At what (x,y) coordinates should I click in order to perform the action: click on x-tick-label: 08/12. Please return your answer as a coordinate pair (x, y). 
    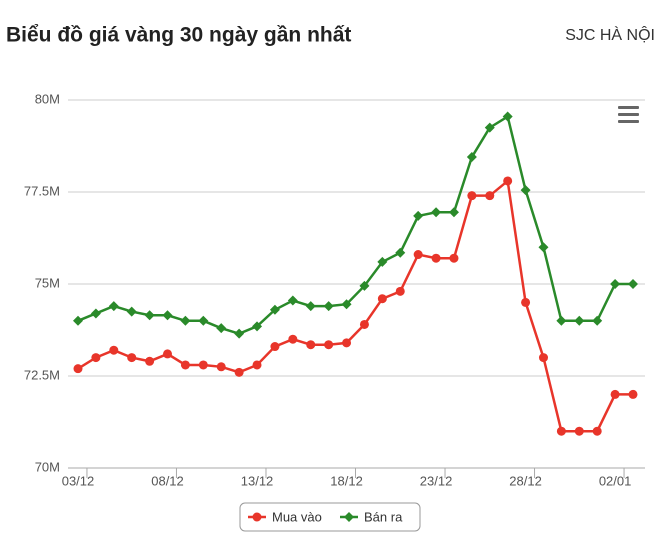
    Looking at the image, I should click on (167, 480).